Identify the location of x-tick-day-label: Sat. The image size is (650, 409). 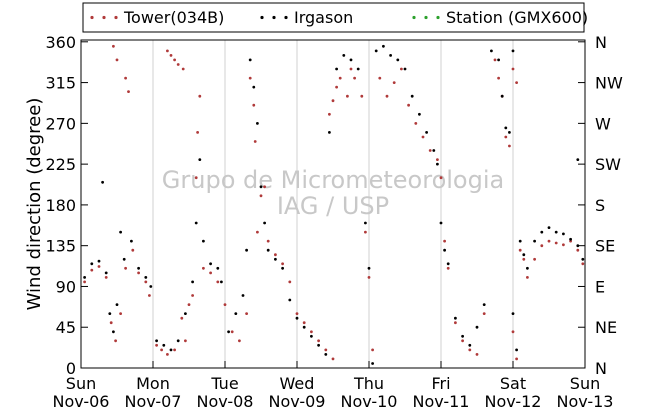
(513, 383).